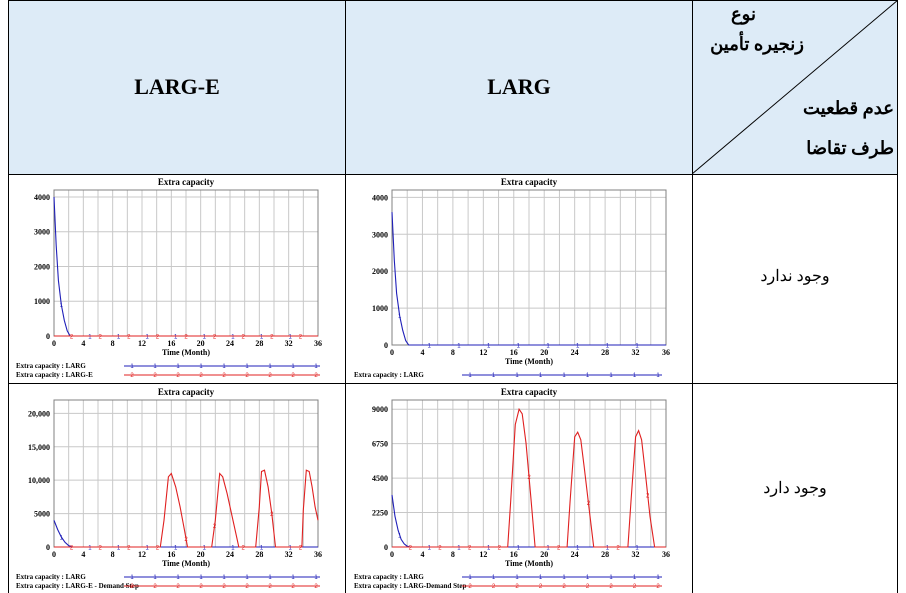  What do you see at coordinates (380, 444) in the screenshot?
I see `y-tick-label: 6750` at bounding box center [380, 444].